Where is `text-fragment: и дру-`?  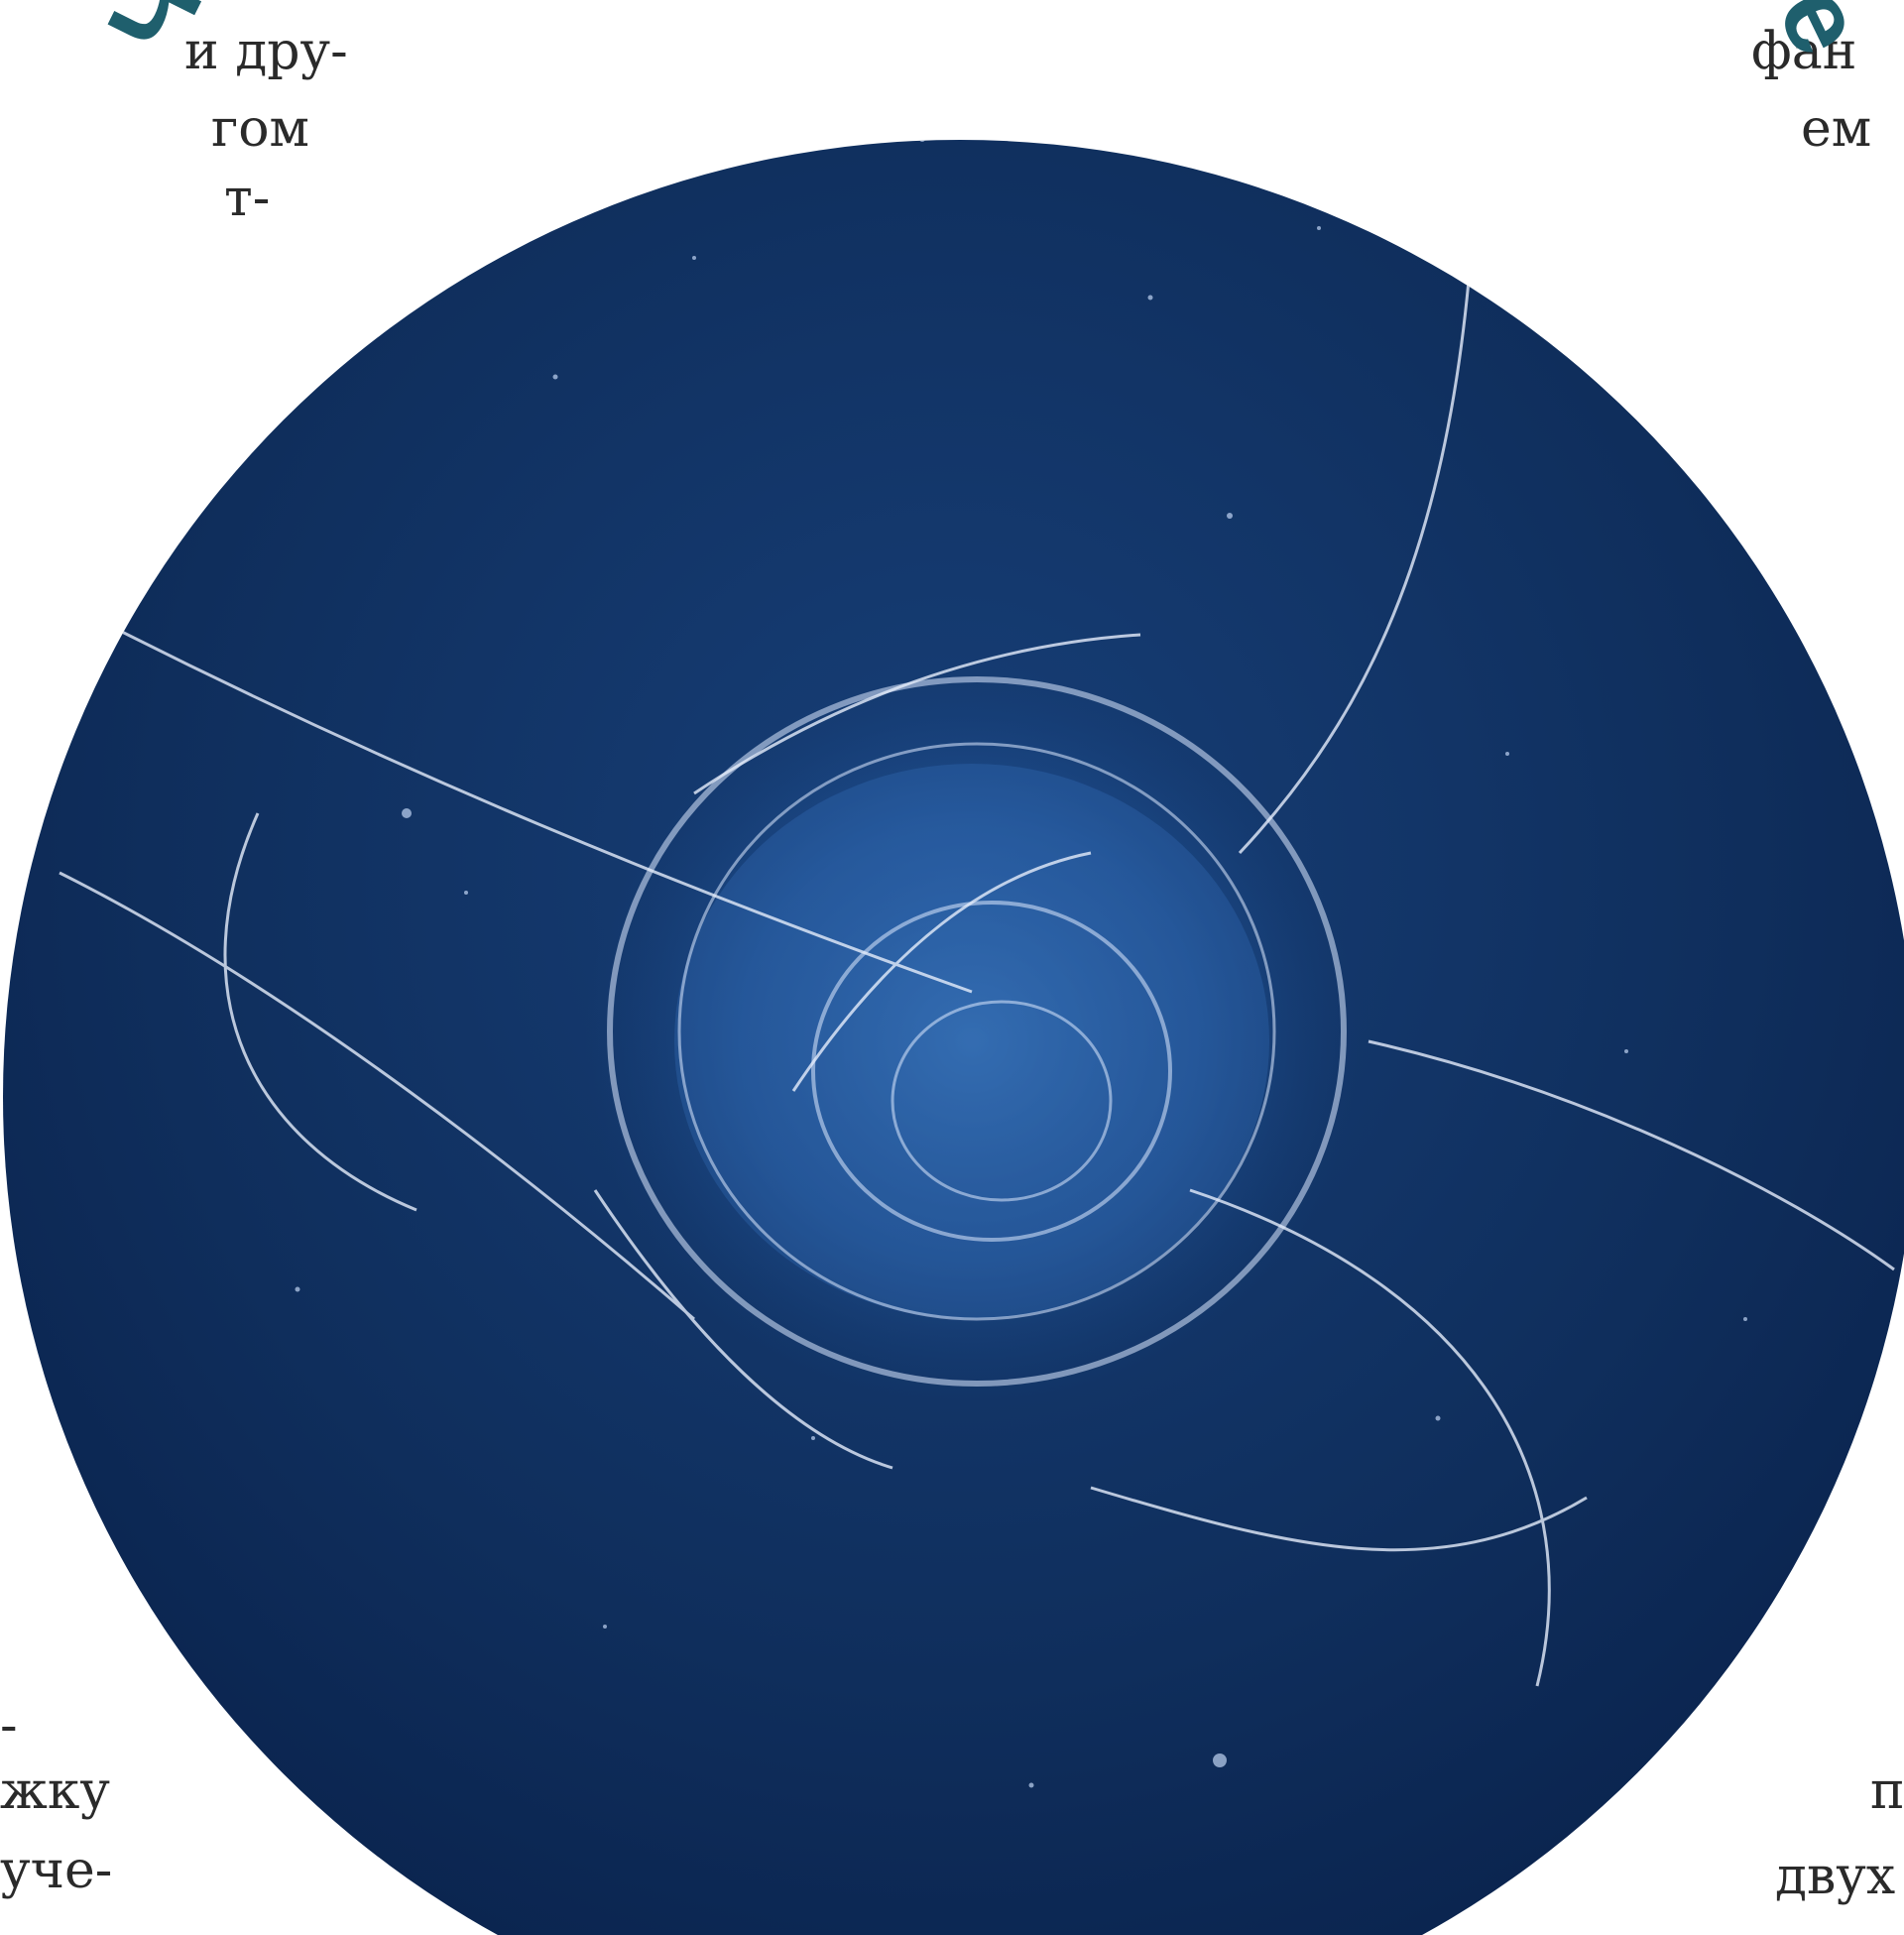
text-fragment: и дру- is located at coordinates (266, 52).